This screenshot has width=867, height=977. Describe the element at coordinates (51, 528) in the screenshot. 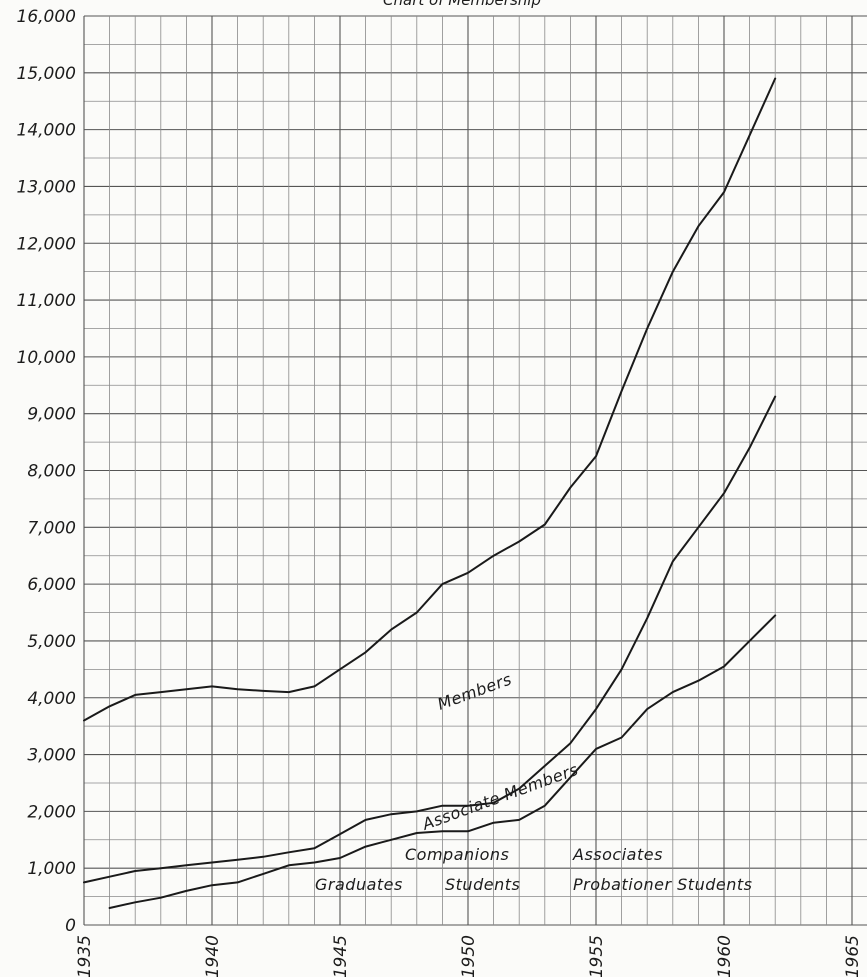

I see `y-tick-label: 7,000` at that location.